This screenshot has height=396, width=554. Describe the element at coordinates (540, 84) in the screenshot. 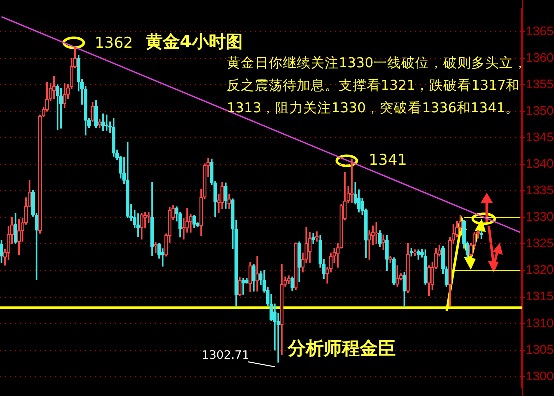

I see `y-tick-label: 1355` at that location.